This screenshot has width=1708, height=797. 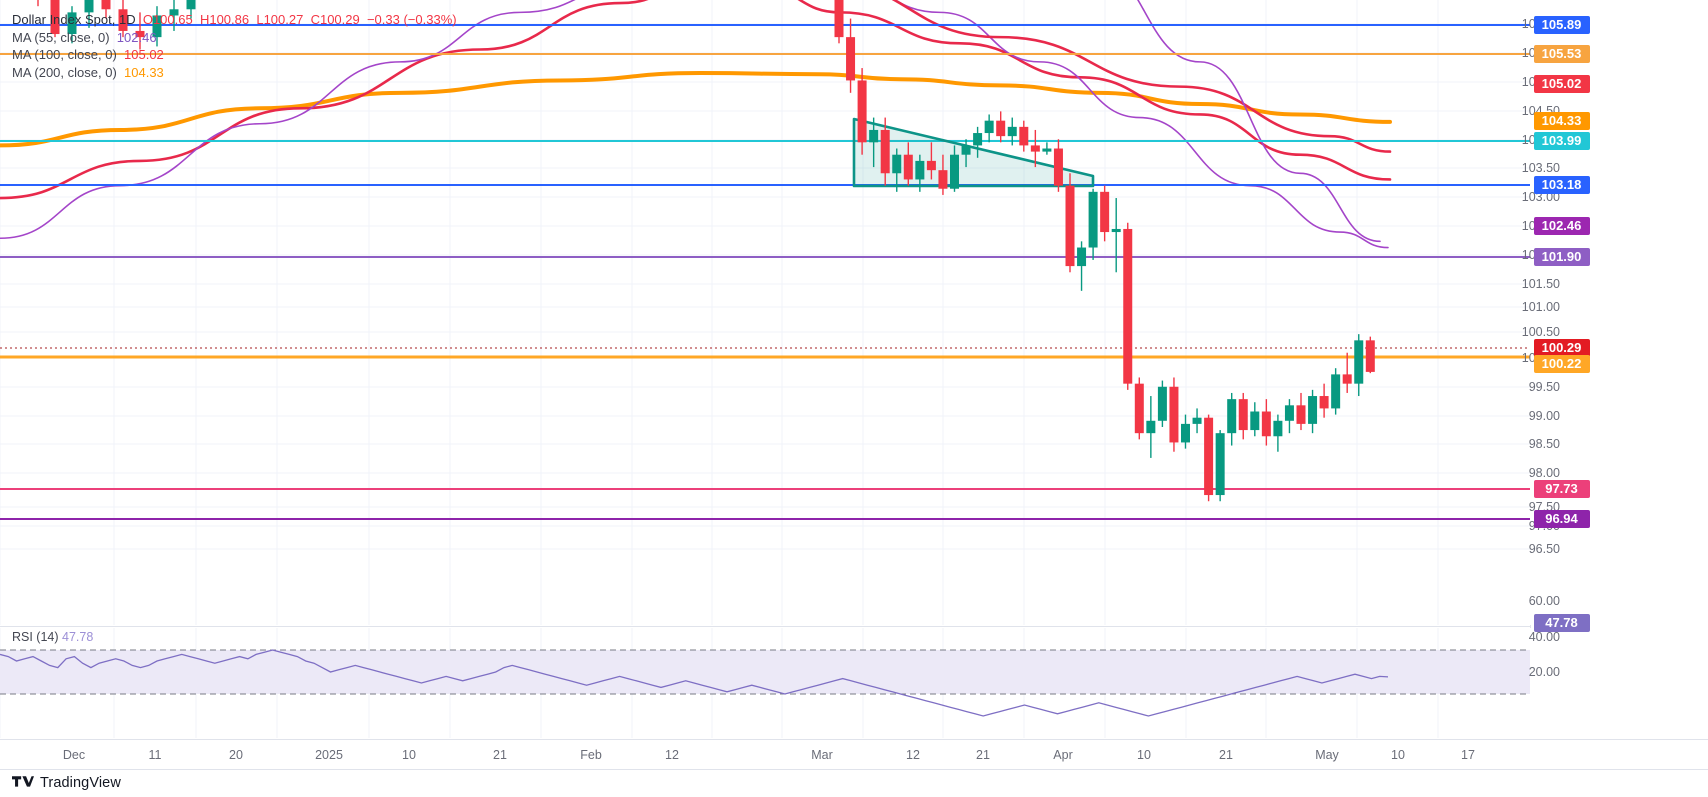 What do you see at coordinates (1562, 121) in the screenshot?
I see `price-tag-104-33: 104.33` at bounding box center [1562, 121].